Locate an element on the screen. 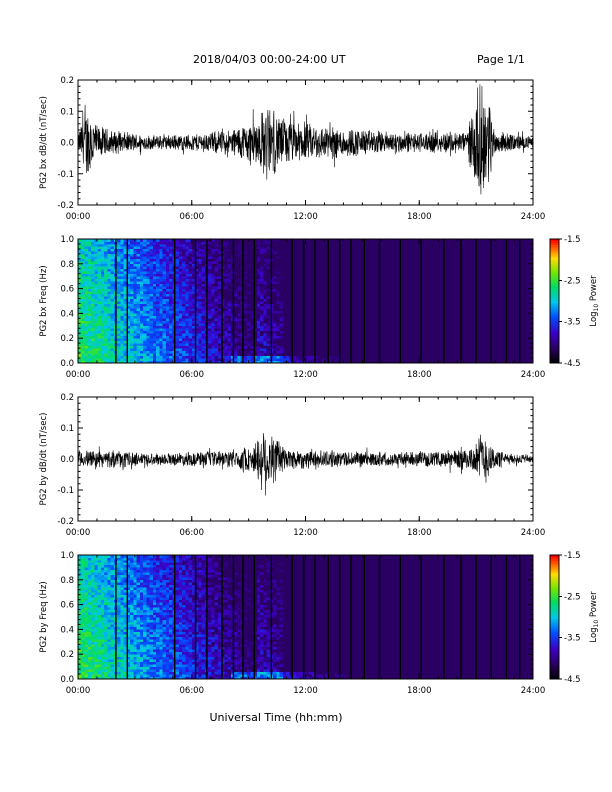 This screenshot has height=792, width=612. y-axis-label: PG2 bx Freq (Hz) is located at coordinates (44, 300).